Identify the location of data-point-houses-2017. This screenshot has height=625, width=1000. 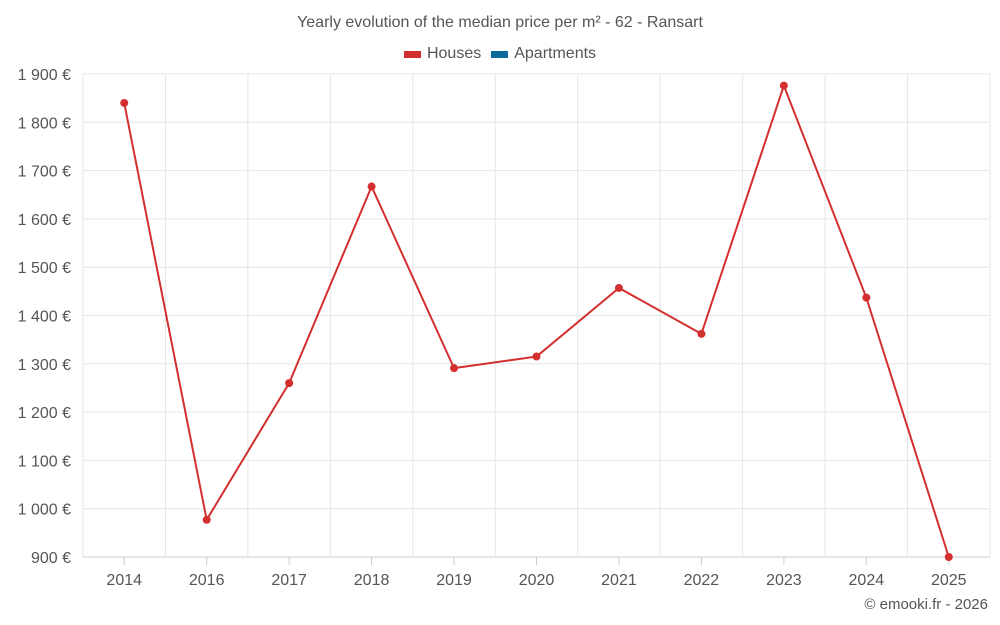
(289, 383).